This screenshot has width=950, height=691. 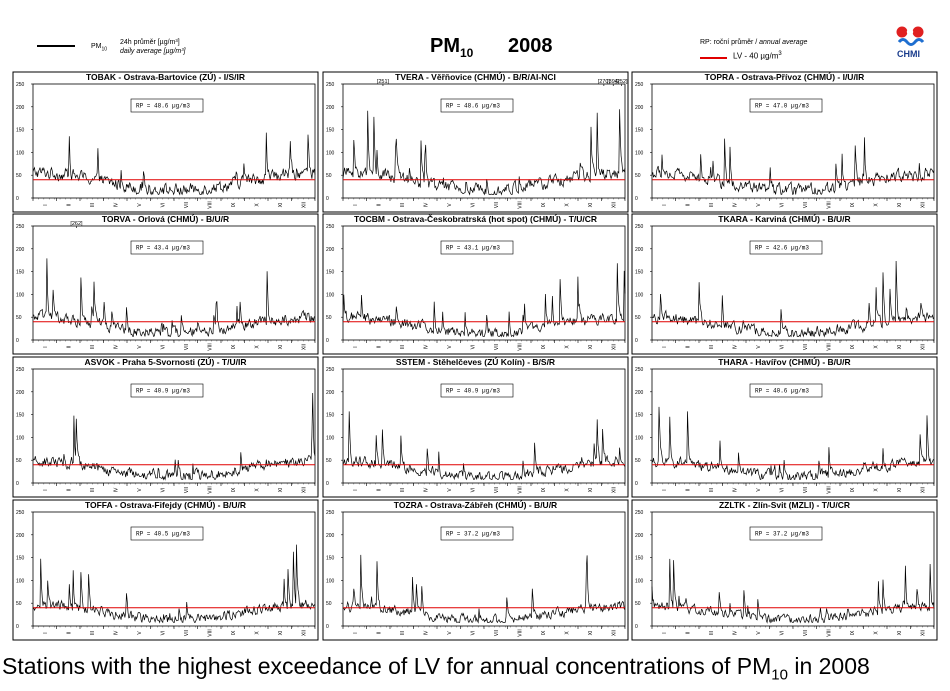 I want to click on rp-label: RP = 40.5 µg/m3, so click(x=163, y=534).